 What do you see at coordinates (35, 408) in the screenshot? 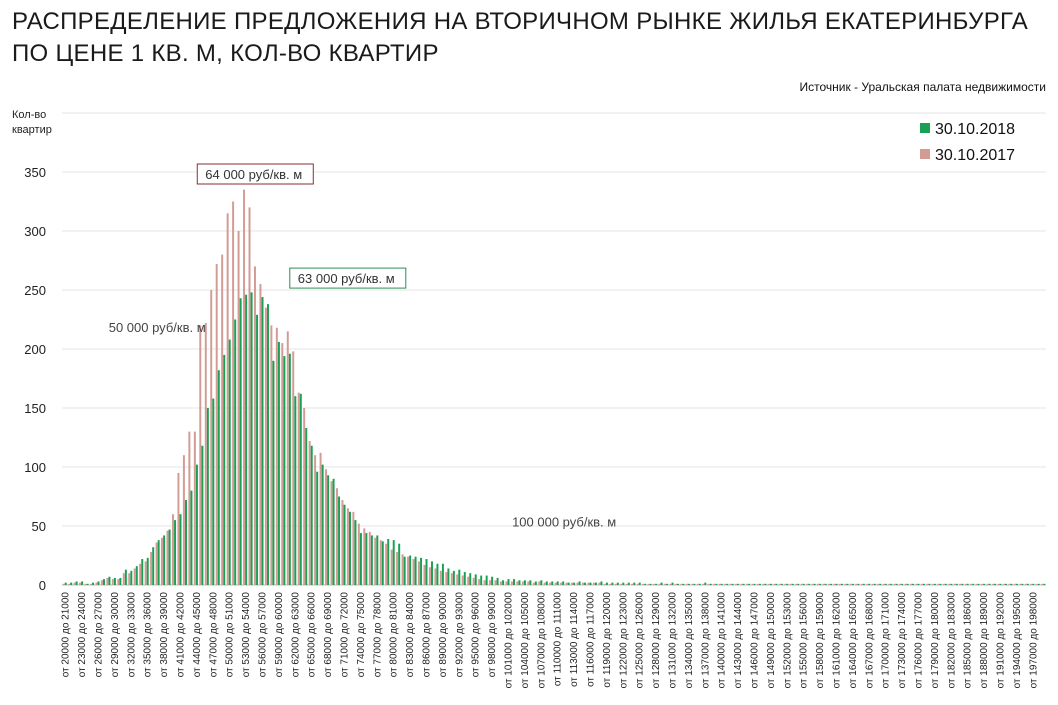
I see `y-tick-label: 150` at bounding box center [35, 408].